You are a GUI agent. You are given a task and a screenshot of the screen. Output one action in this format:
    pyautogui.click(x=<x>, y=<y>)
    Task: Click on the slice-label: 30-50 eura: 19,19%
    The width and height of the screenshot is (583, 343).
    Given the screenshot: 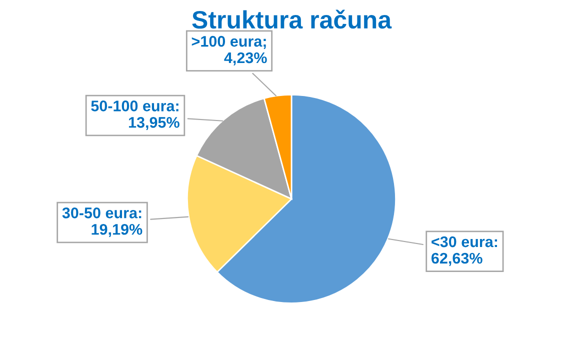 What is the action you would take?
    pyautogui.click(x=102, y=222)
    